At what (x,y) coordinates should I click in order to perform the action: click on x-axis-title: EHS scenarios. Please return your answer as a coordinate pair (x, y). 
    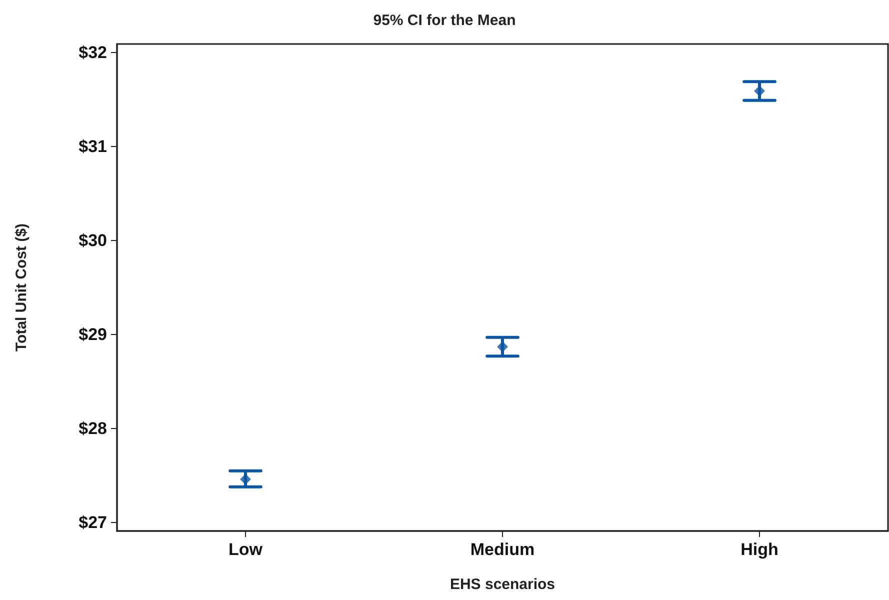
    Looking at the image, I should click on (503, 584).